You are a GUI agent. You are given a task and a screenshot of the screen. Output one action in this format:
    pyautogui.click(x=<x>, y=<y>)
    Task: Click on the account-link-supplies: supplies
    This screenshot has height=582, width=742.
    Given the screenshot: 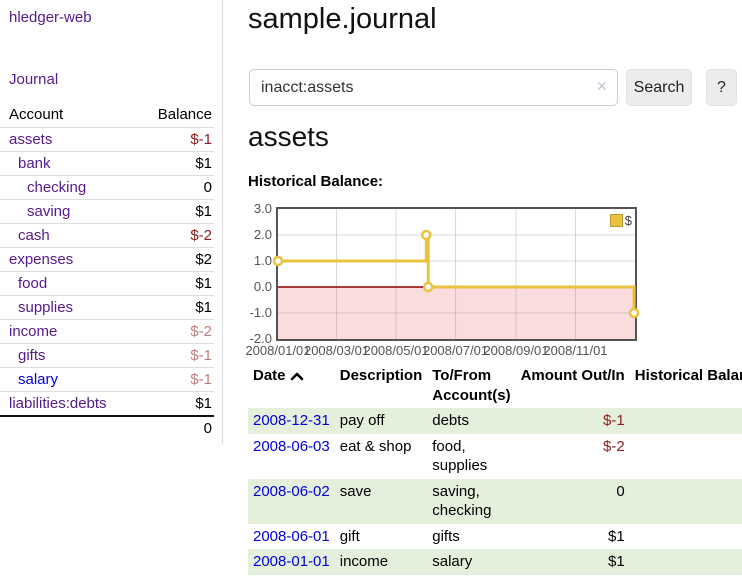 What is the action you would take?
    pyautogui.click(x=46, y=307)
    